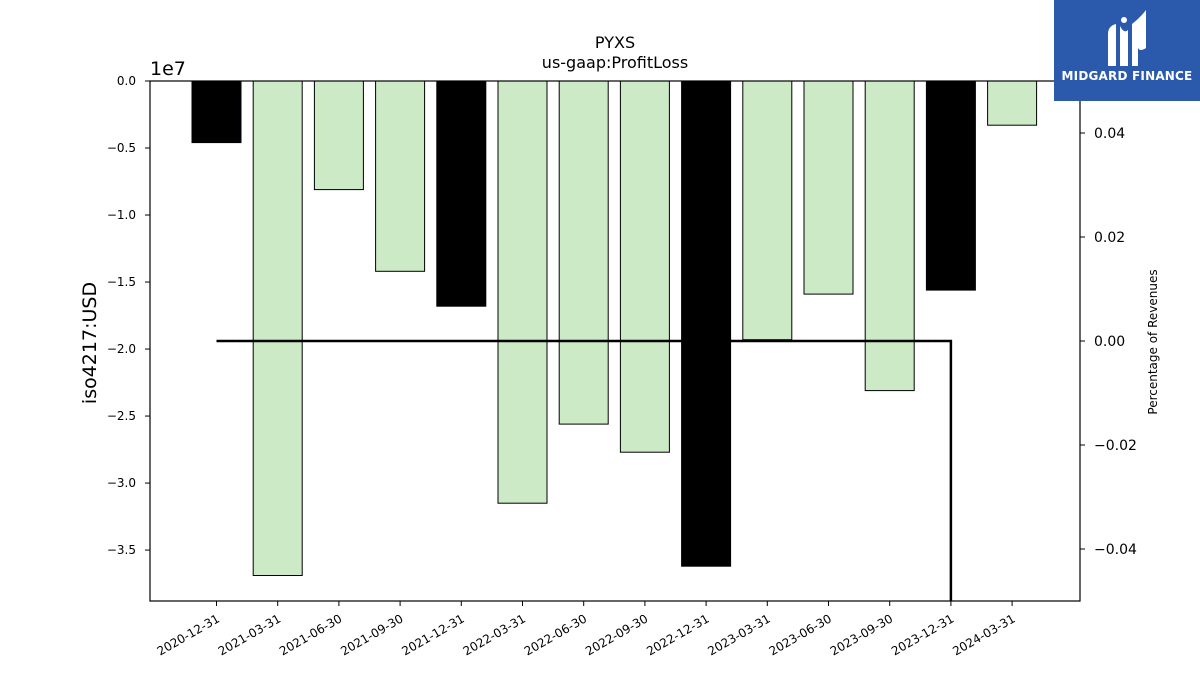 The image size is (1200, 675). What do you see at coordinates (121, 282) in the screenshot?
I see `y-tick-label: −1.5` at bounding box center [121, 282].